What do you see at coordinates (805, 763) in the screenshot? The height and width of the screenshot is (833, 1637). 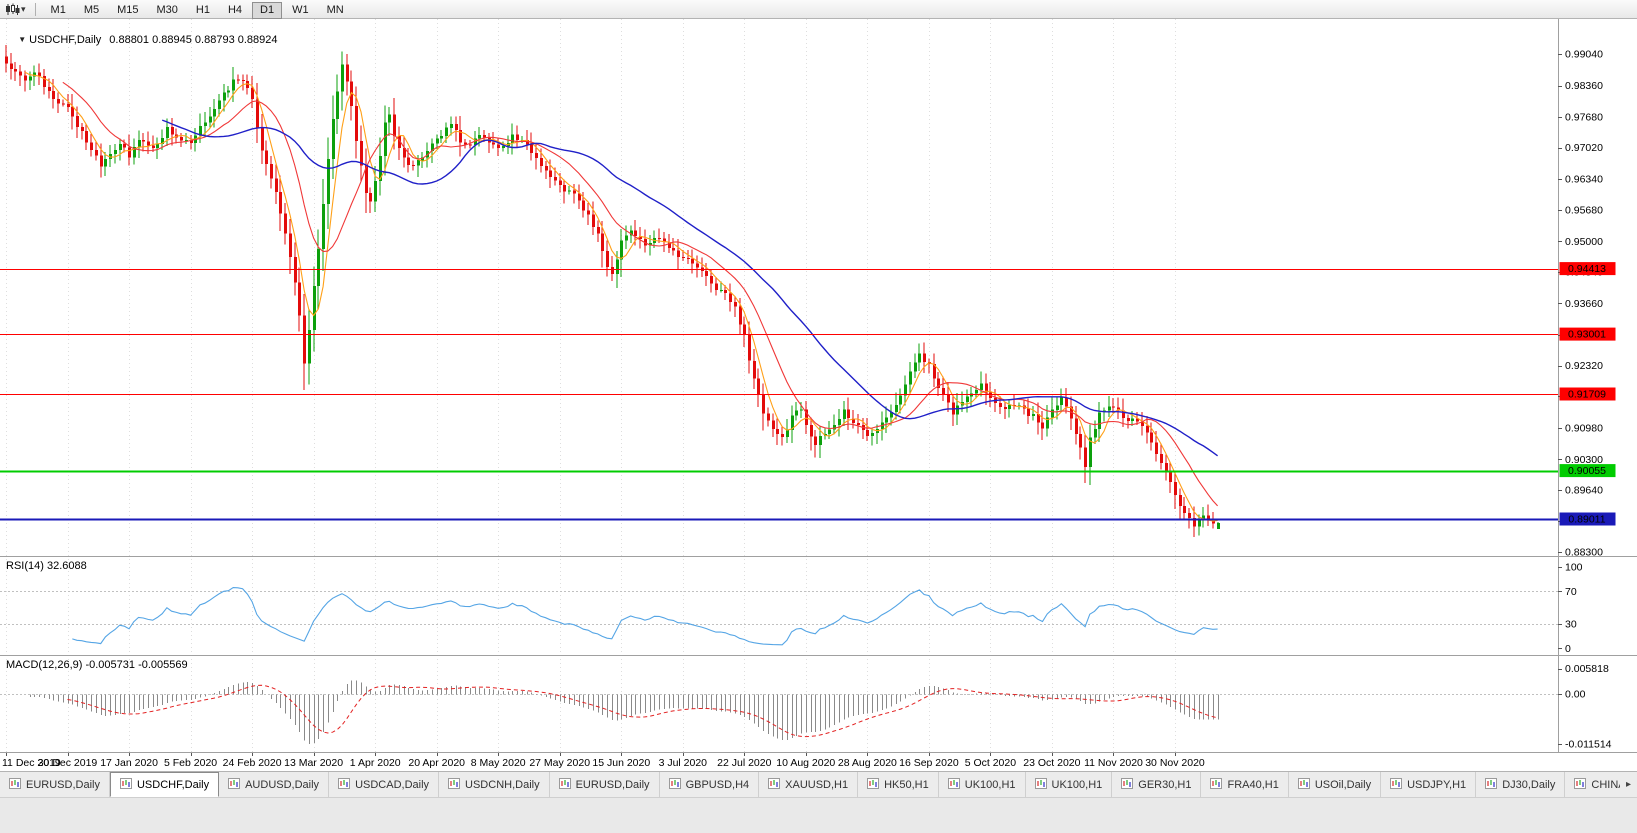 I see `svg-text: 10 Aug 2020` at bounding box center [805, 763].